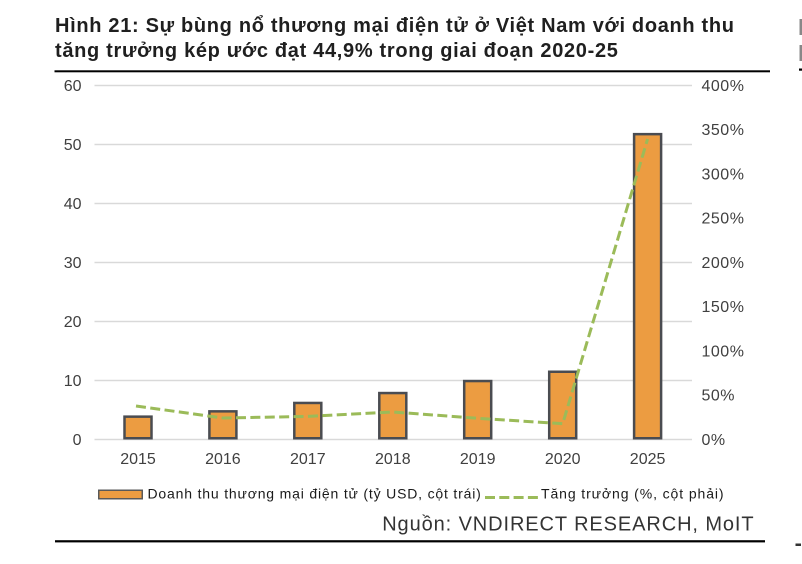  I want to click on svg-text: 2015, so click(138, 459).